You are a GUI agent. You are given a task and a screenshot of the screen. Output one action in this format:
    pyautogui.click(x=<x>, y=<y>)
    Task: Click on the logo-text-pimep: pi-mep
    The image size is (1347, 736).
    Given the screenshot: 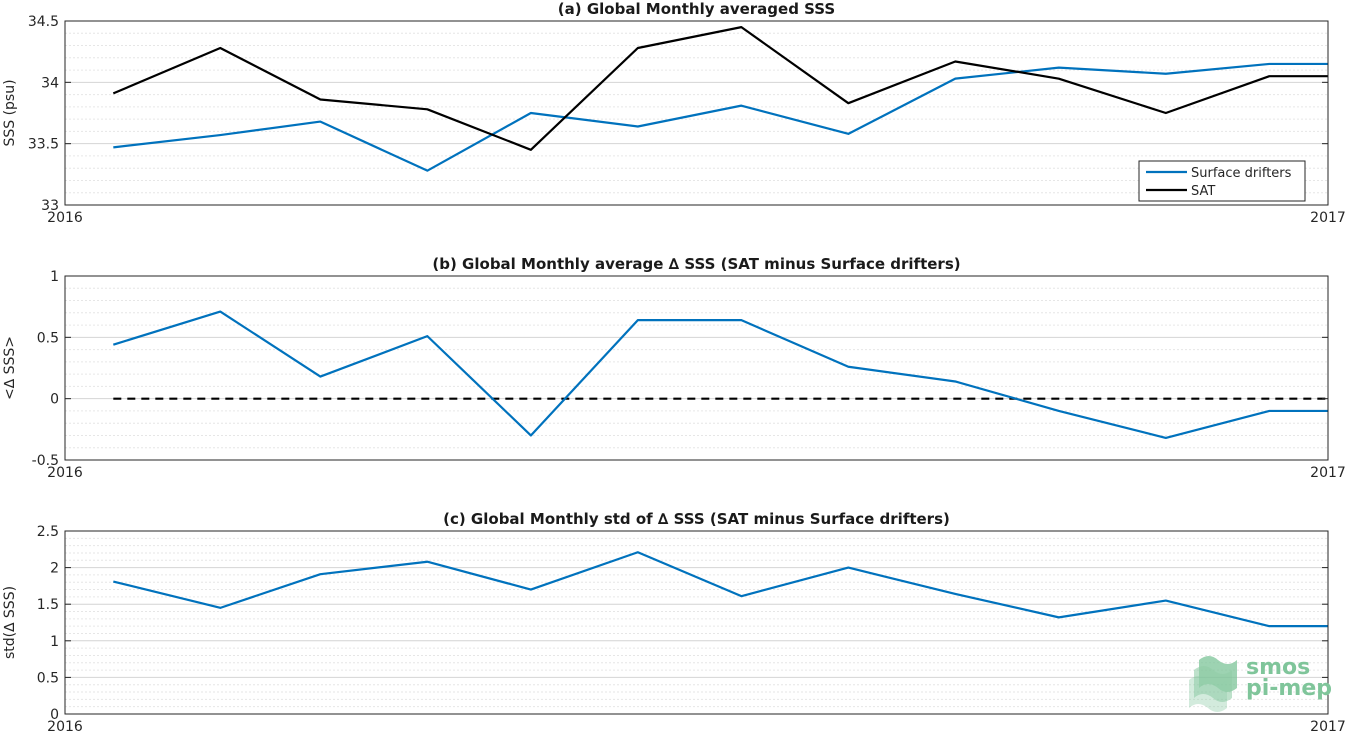 What is the action you would take?
    pyautogui.click(x=1289, y=688)
    